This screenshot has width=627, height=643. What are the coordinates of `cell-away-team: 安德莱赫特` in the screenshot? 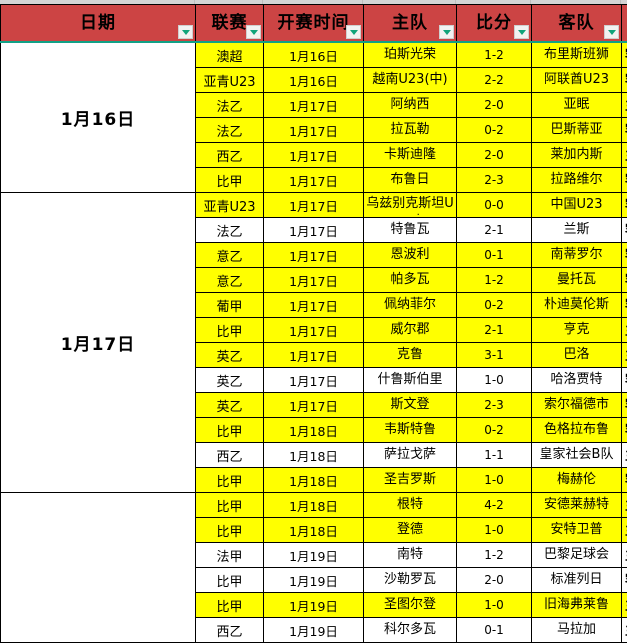 It's located at (577, 505).